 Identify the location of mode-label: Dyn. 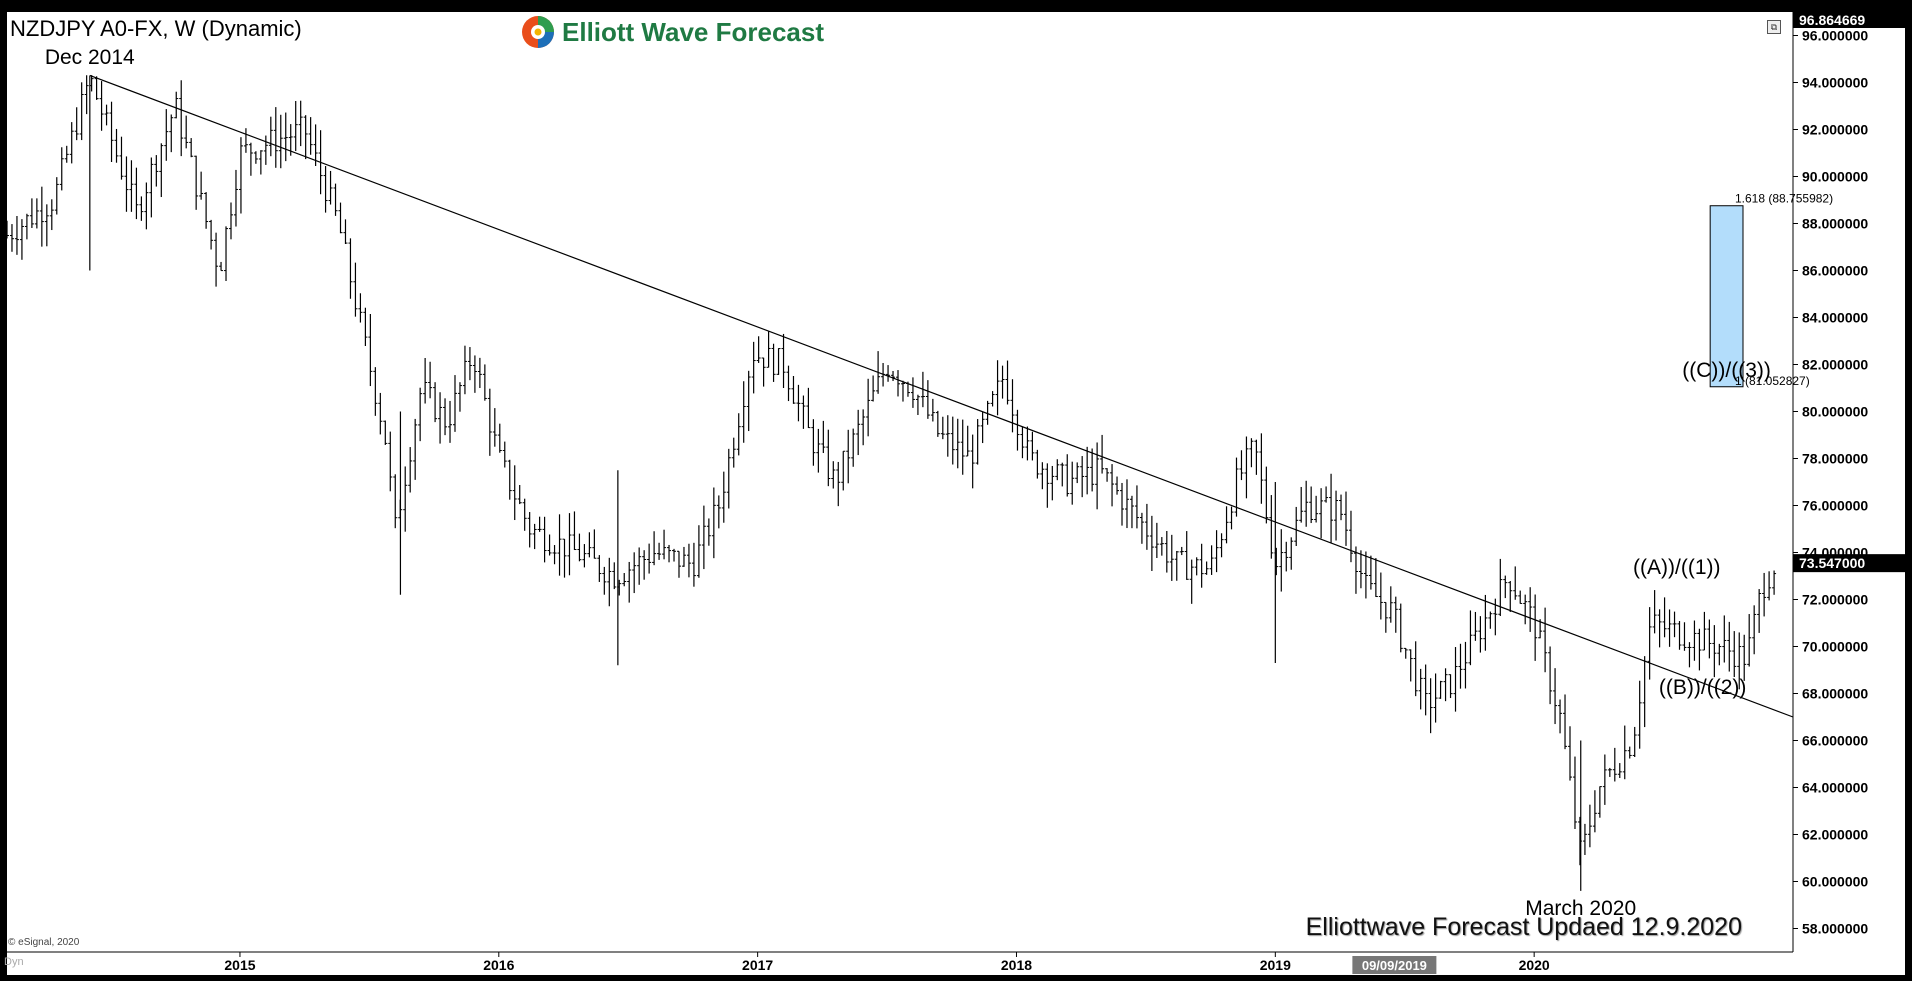
(14, 962).